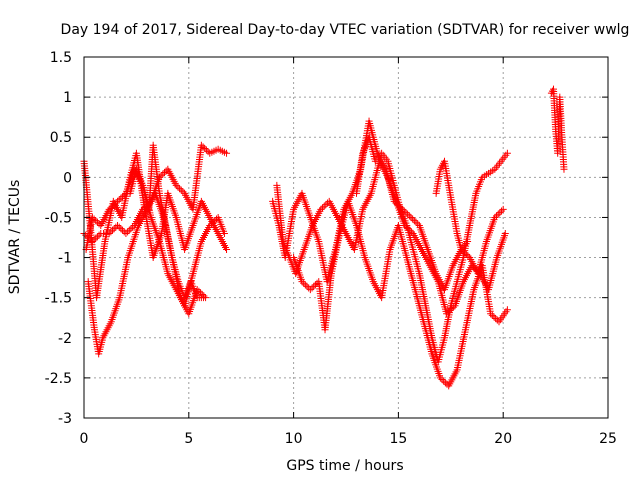  What do you see at coordinates (65, 339) in the screenshot?
I see `y-tick-label: -2` at bounding box center [65, 339].